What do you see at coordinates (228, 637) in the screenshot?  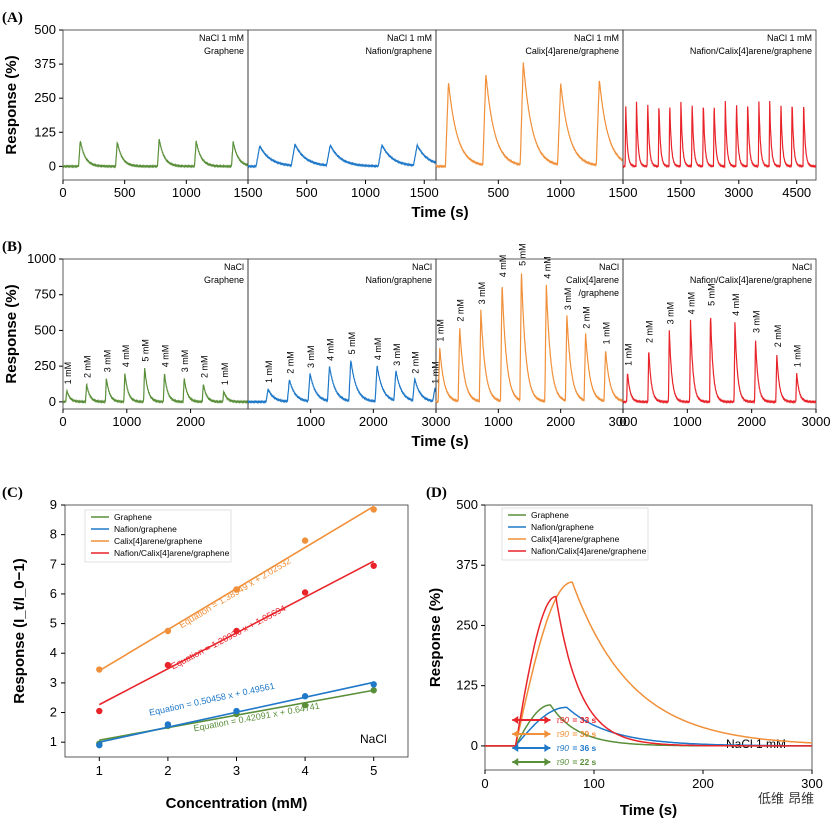 I see `fit-equation: Equation = 1.20936 x + 1.05694` at bounding box center [228, 637].